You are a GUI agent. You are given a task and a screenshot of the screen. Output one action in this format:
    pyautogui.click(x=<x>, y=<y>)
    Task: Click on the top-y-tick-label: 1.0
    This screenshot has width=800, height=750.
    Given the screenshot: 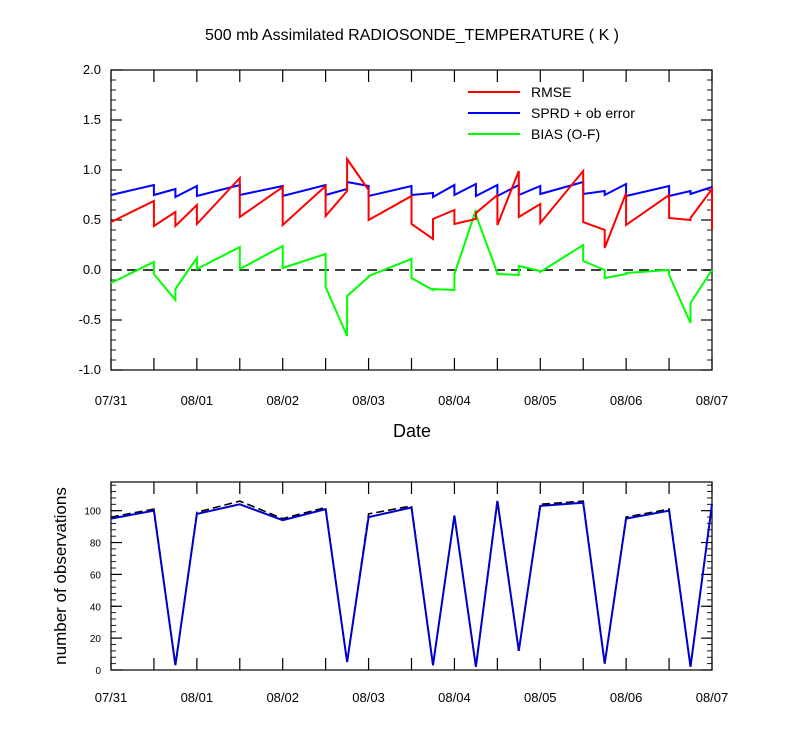 What is the action you would take?
    pyautogui.click(x=92, y=169)
    